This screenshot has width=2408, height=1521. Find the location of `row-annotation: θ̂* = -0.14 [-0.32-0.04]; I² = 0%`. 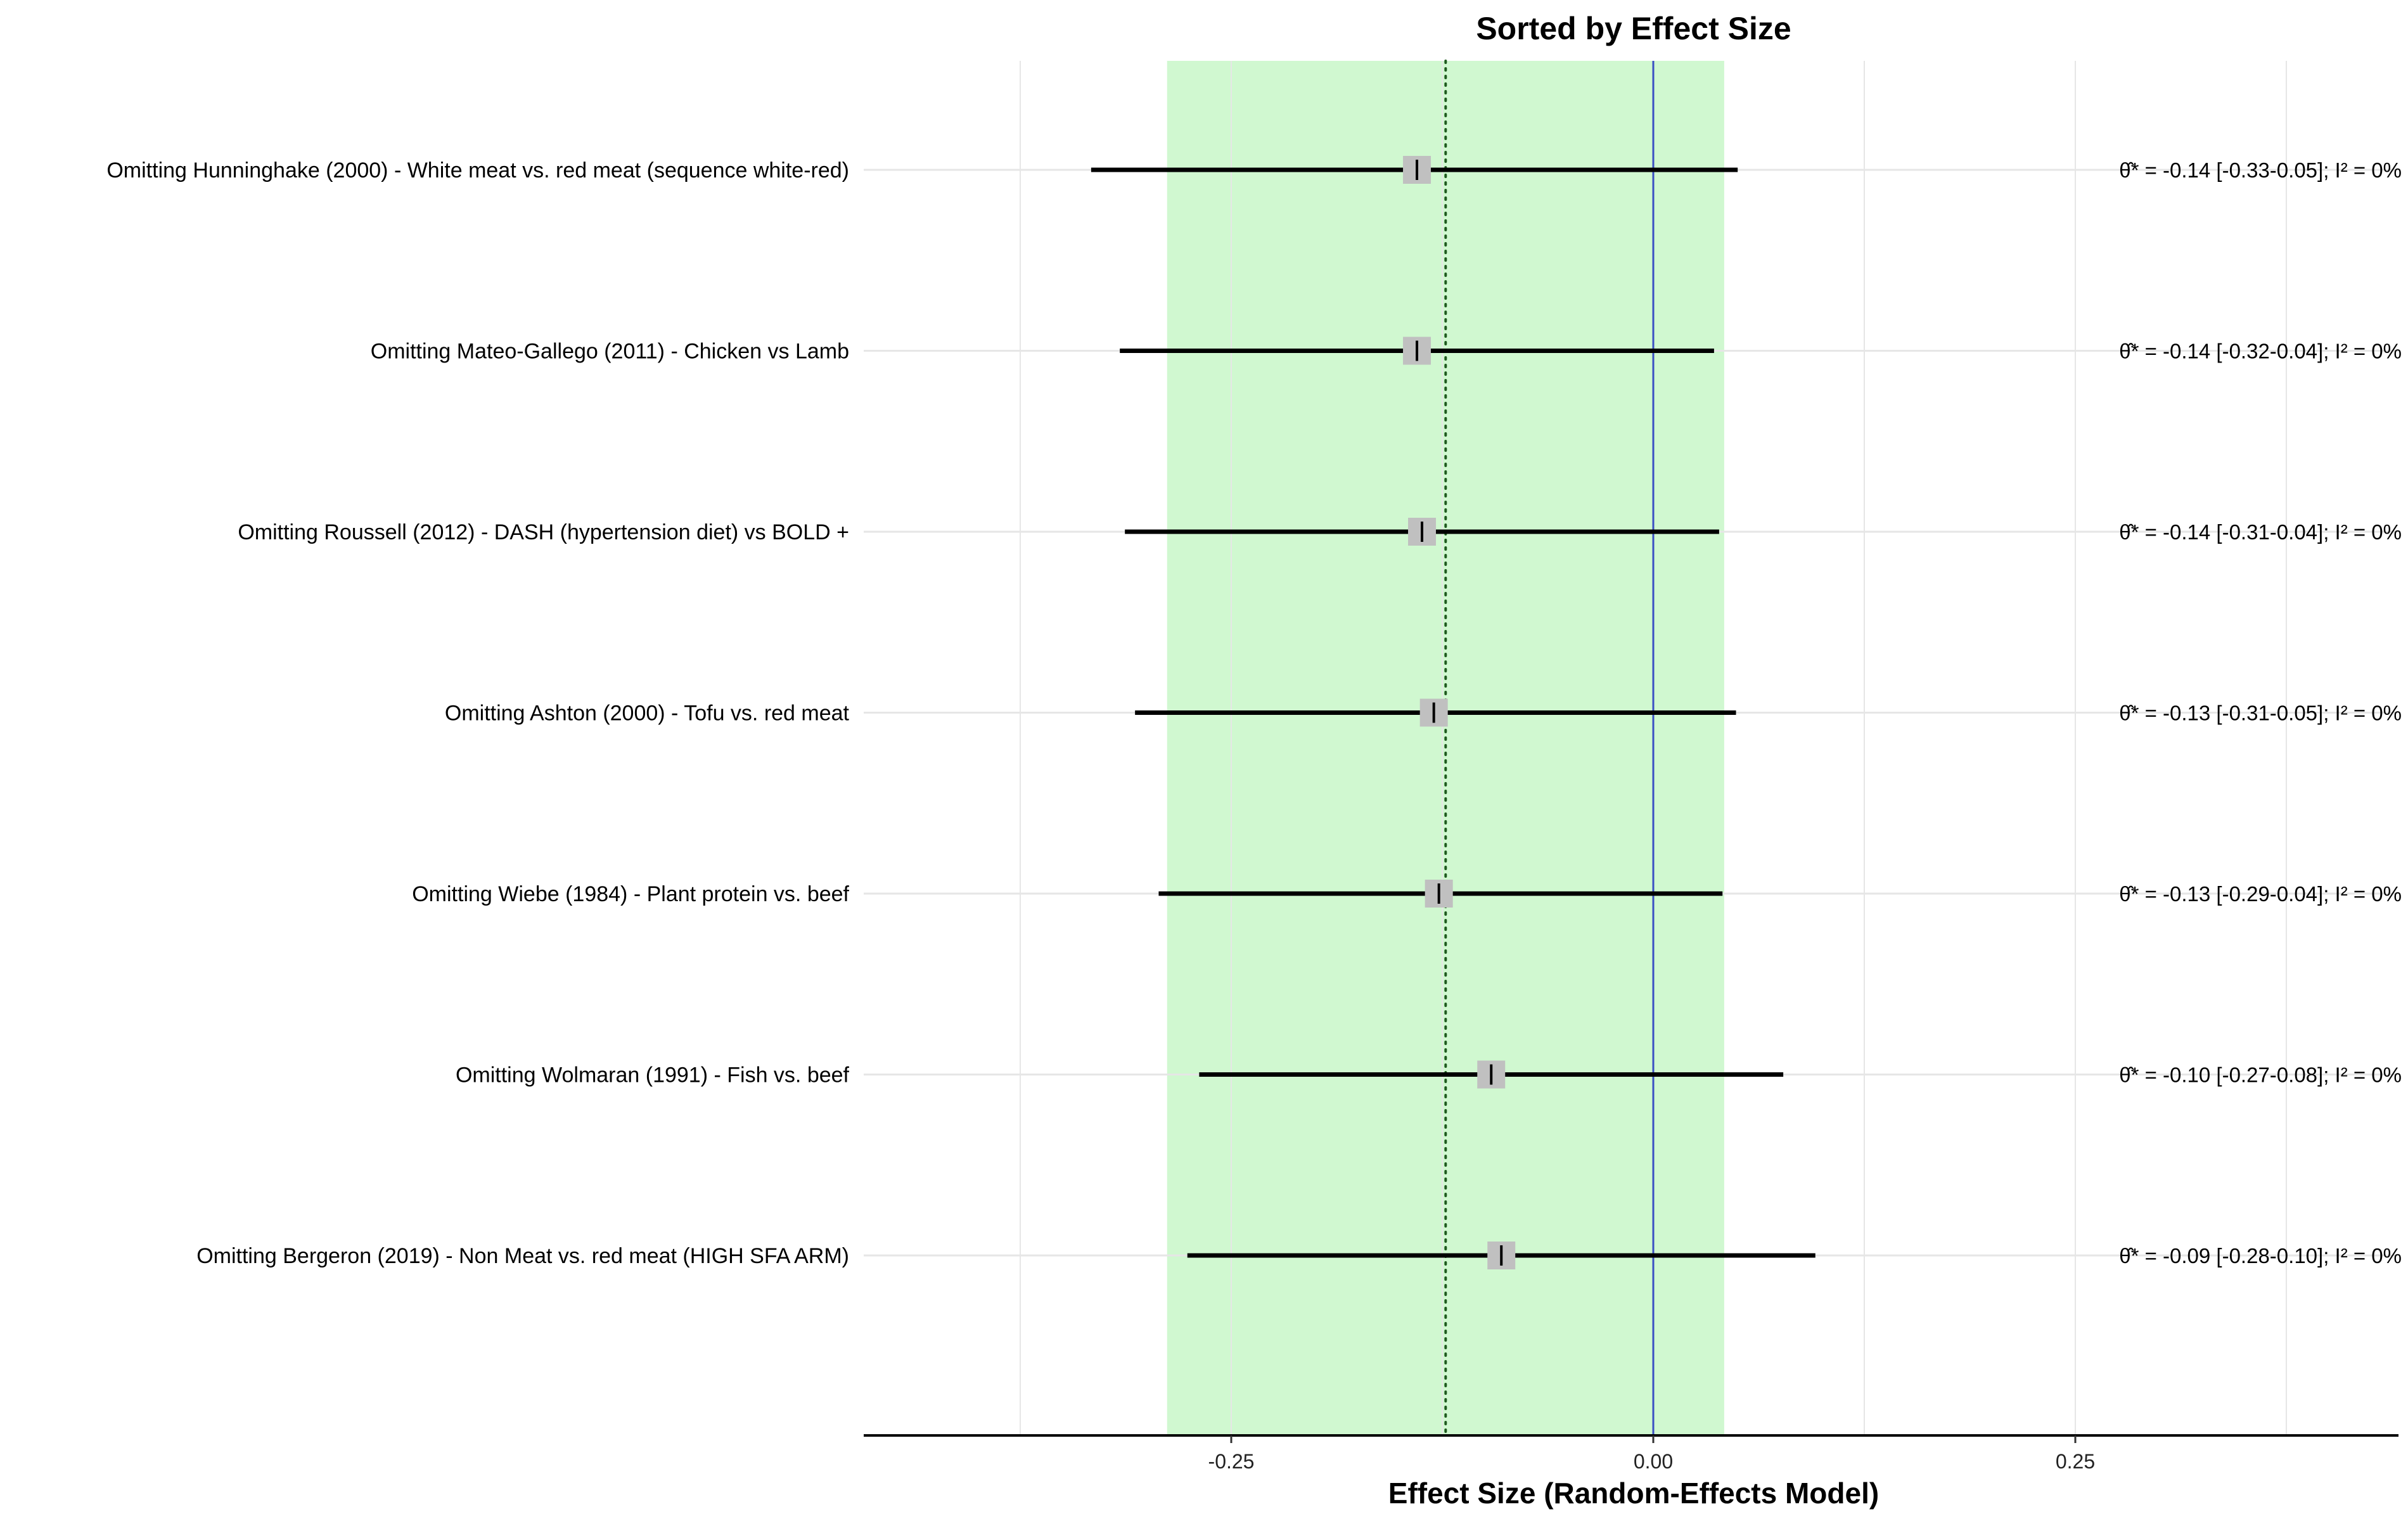

row-annotation: θ̂* = -0.14 [-0.32-0.04]; I² = 0% is located at coordinates (2260, 352).